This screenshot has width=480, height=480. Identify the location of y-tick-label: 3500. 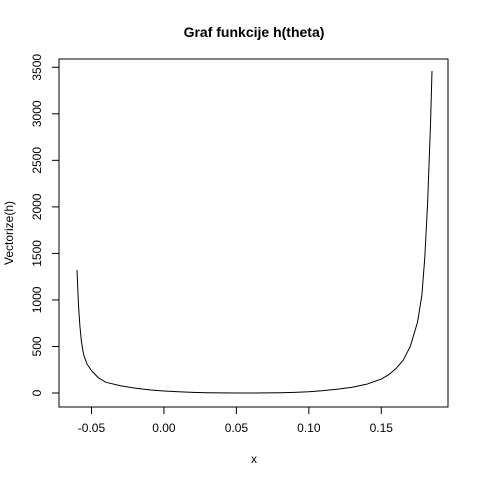
(37, 67).